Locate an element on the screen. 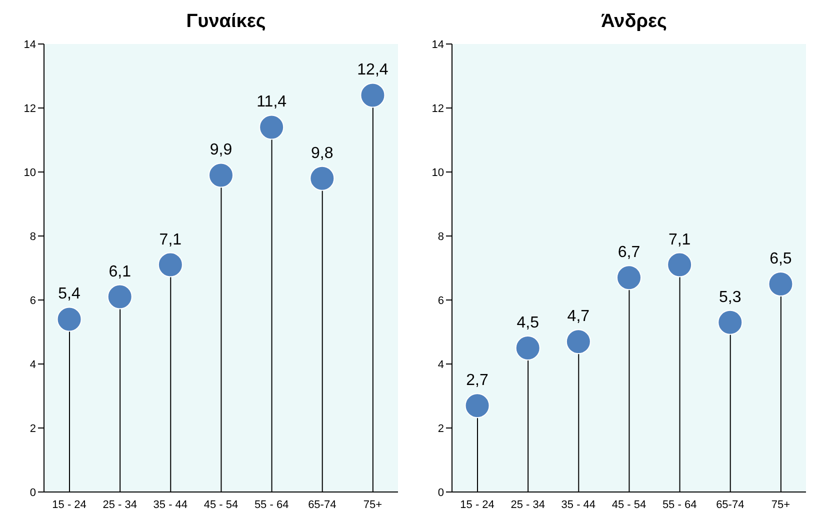  data-label: 9,9 is located at coordinates (221, 150).